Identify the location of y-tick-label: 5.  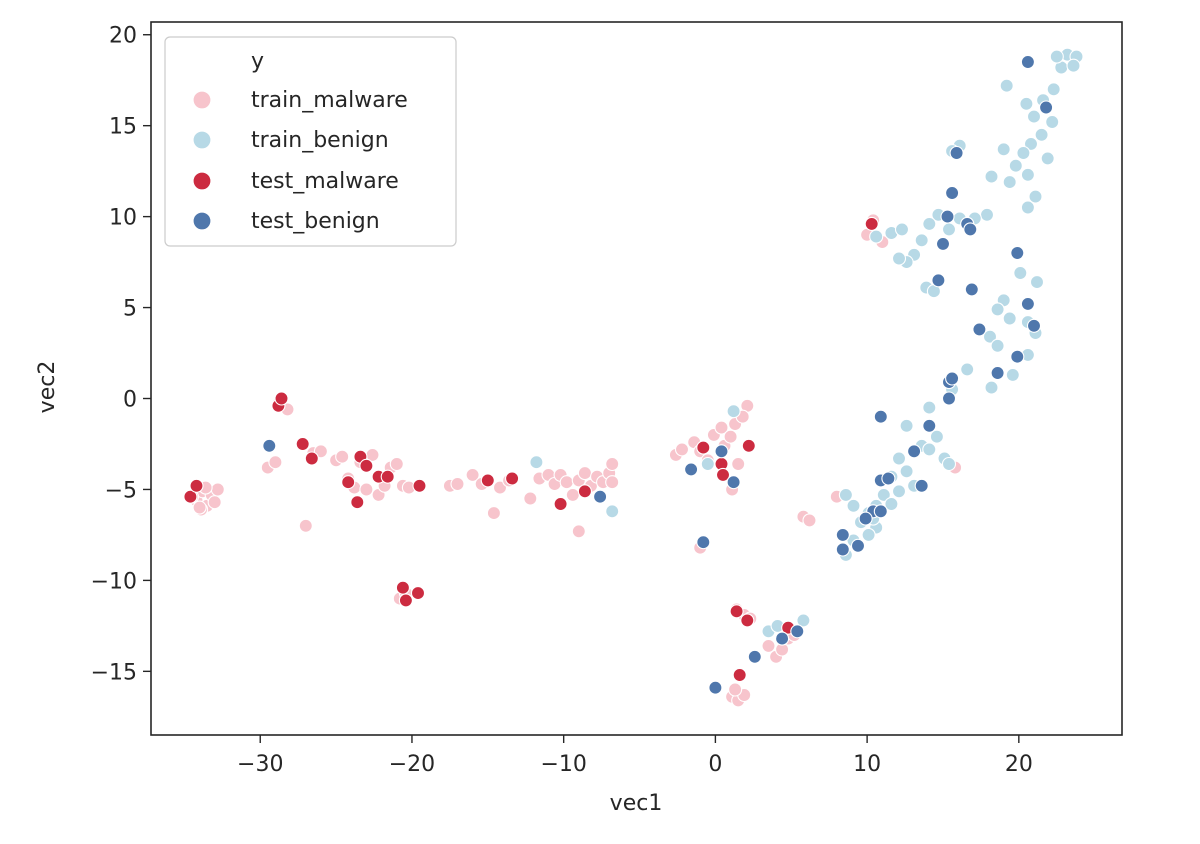
(130, 309).